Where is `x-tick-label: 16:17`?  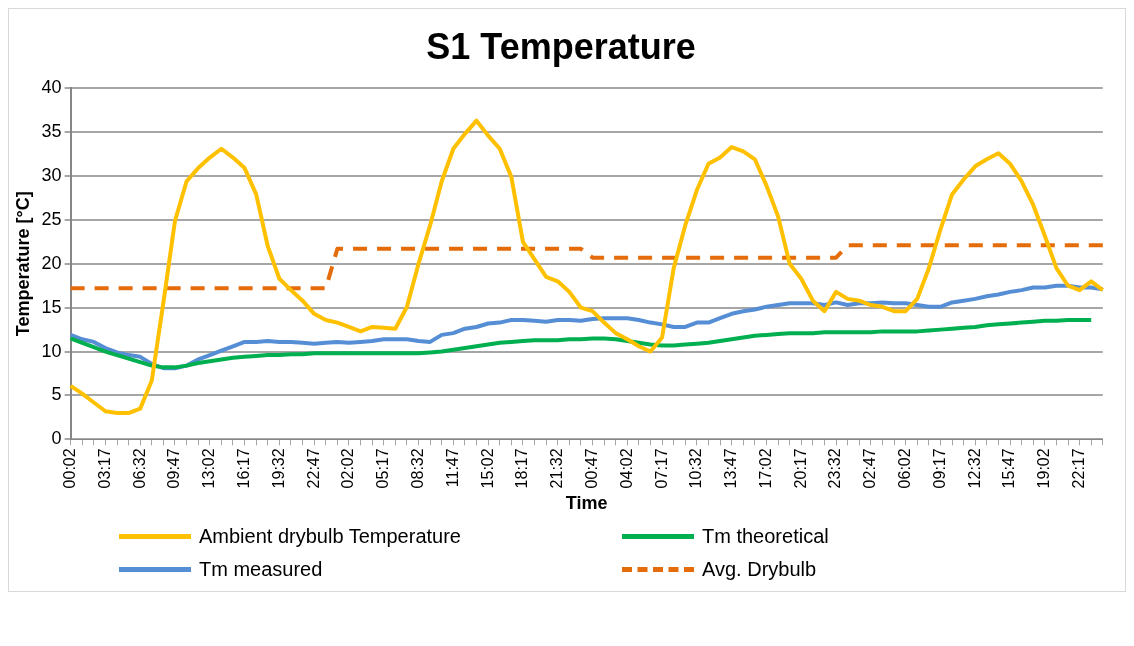
x-tick-label: 16:17 is located at coordinates (243, 468).